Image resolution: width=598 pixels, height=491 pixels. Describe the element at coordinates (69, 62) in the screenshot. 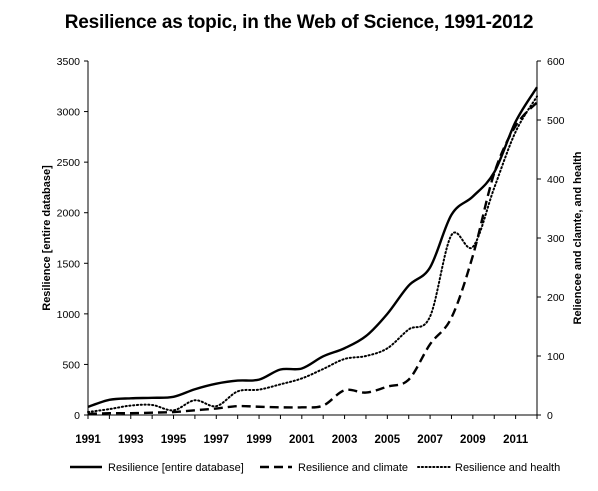

I see `left-tick-label: 3500` at that location.